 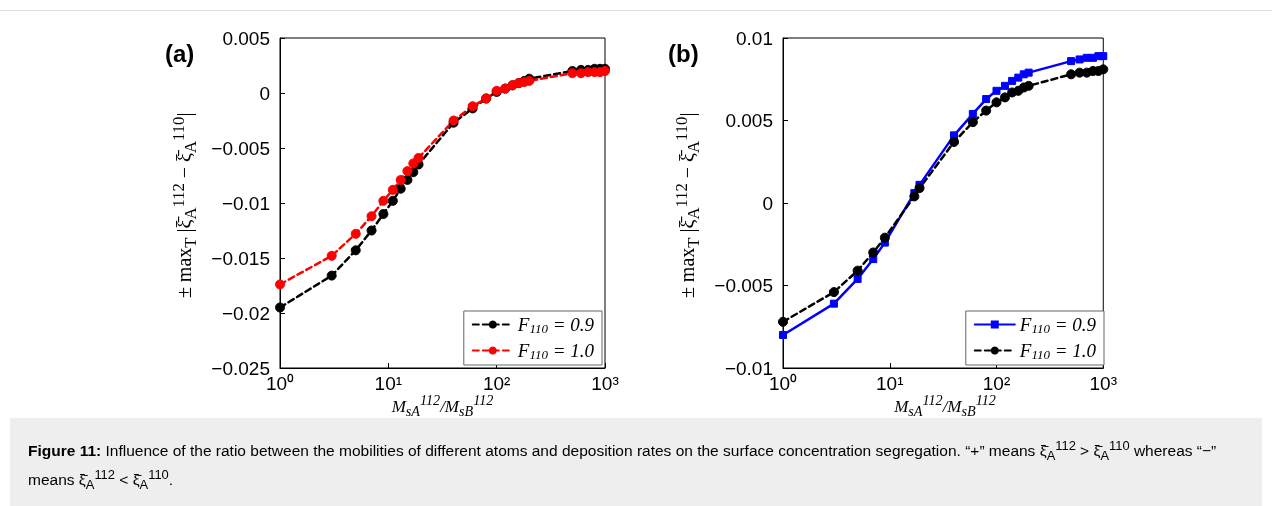 I want to click on chart-title: (b), so click(x=683, y=54).